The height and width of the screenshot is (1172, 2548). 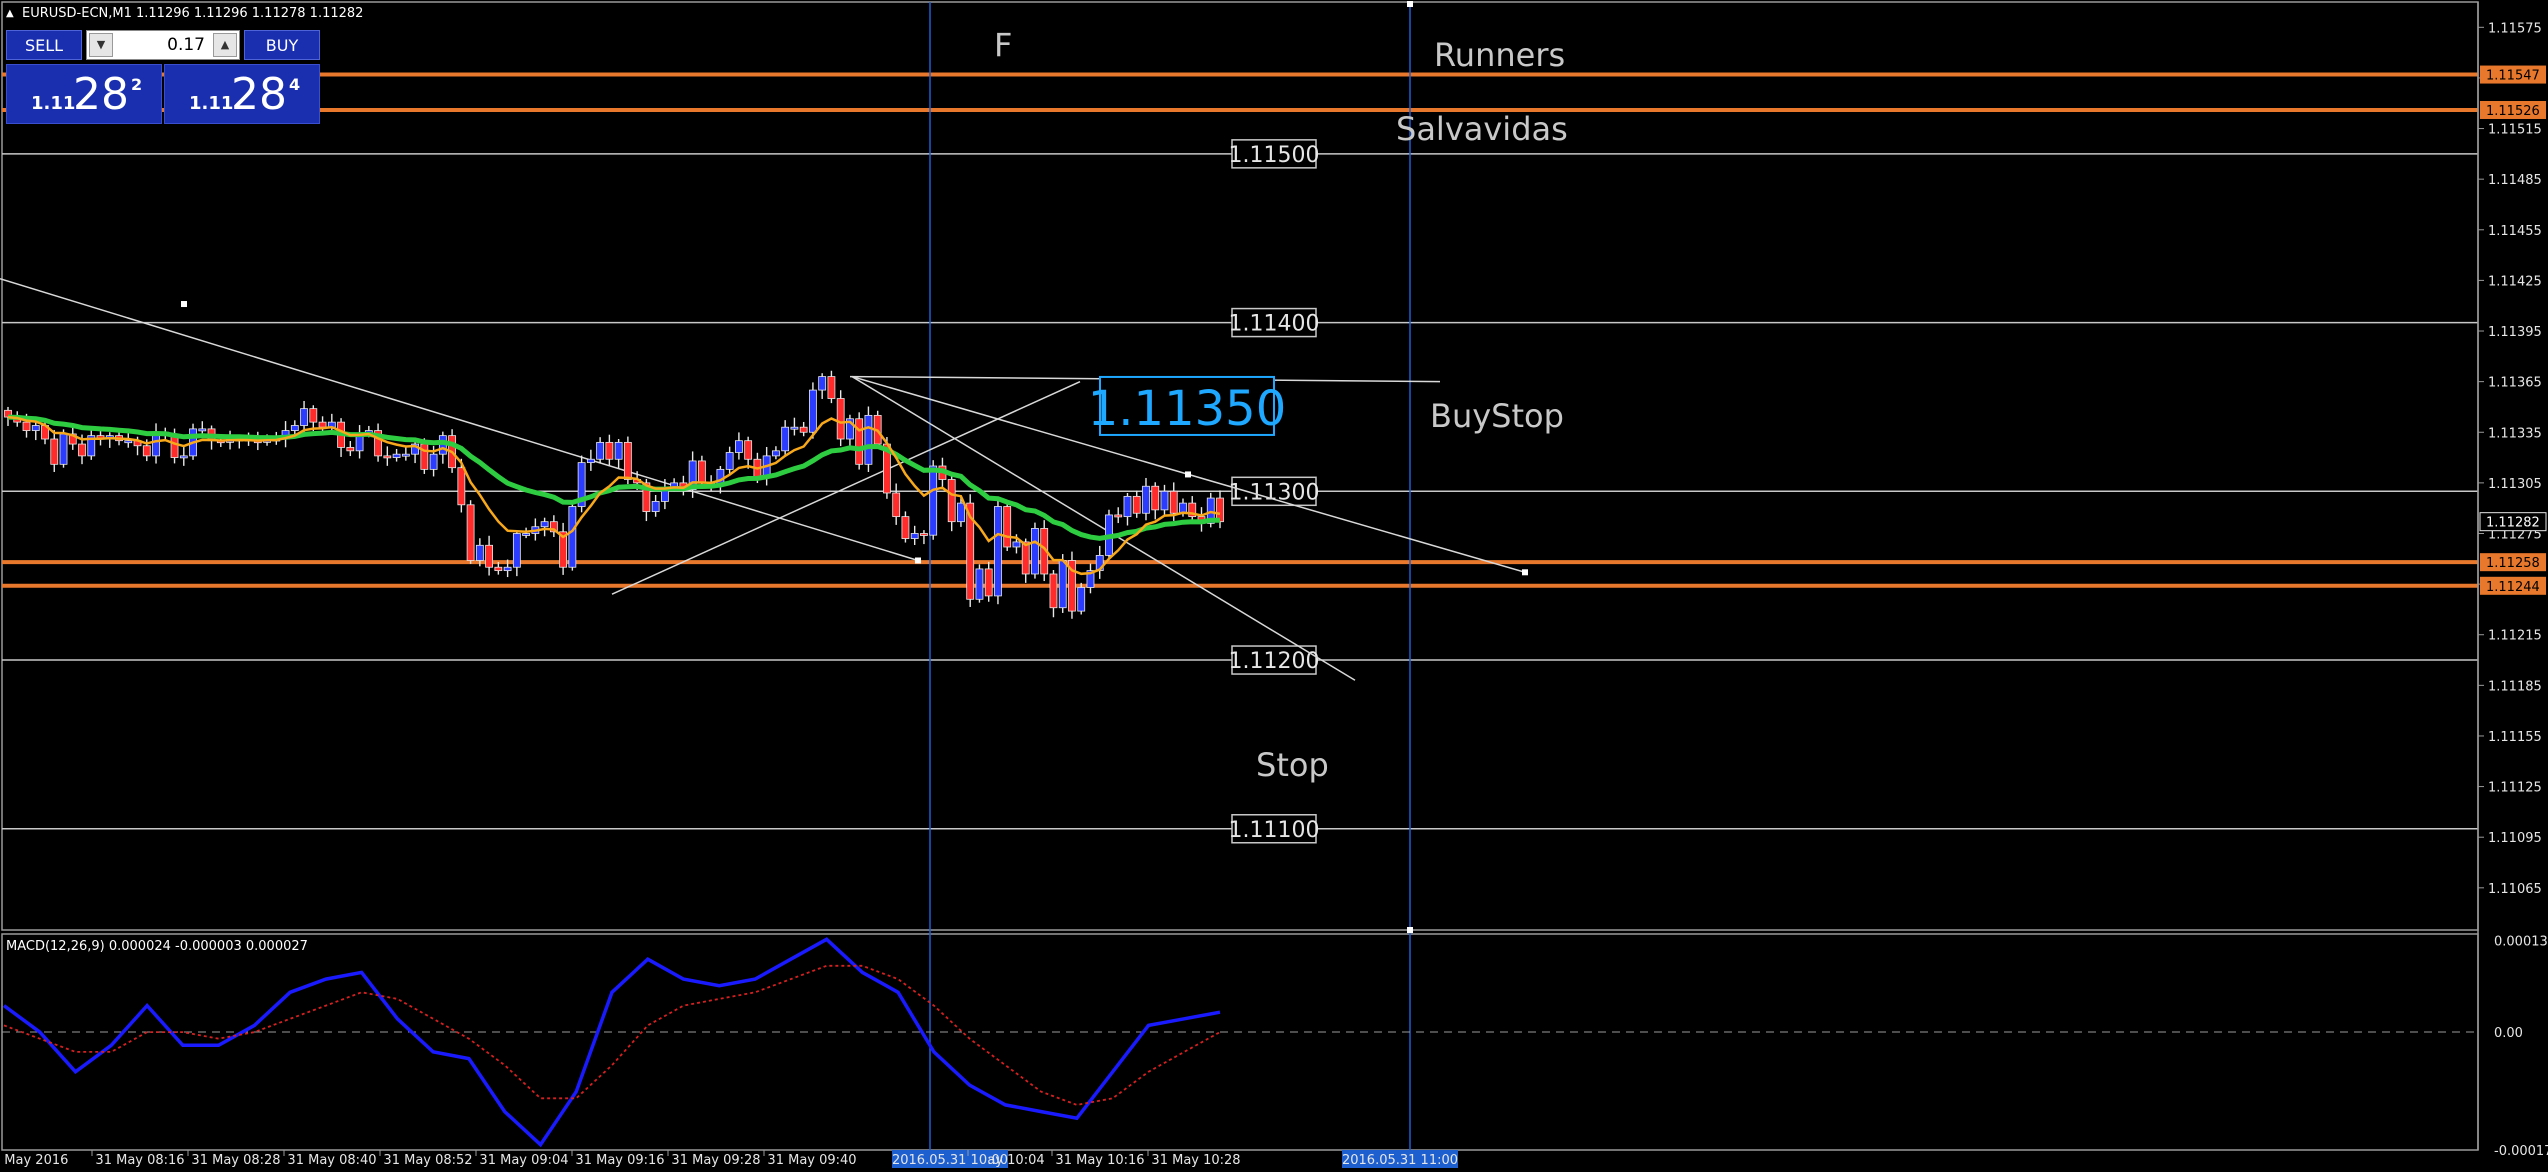 What do you see at coordinates (950, 1159) in the screenshot?
I see `time-highlight-tag` at bounding box center [950, 1159].